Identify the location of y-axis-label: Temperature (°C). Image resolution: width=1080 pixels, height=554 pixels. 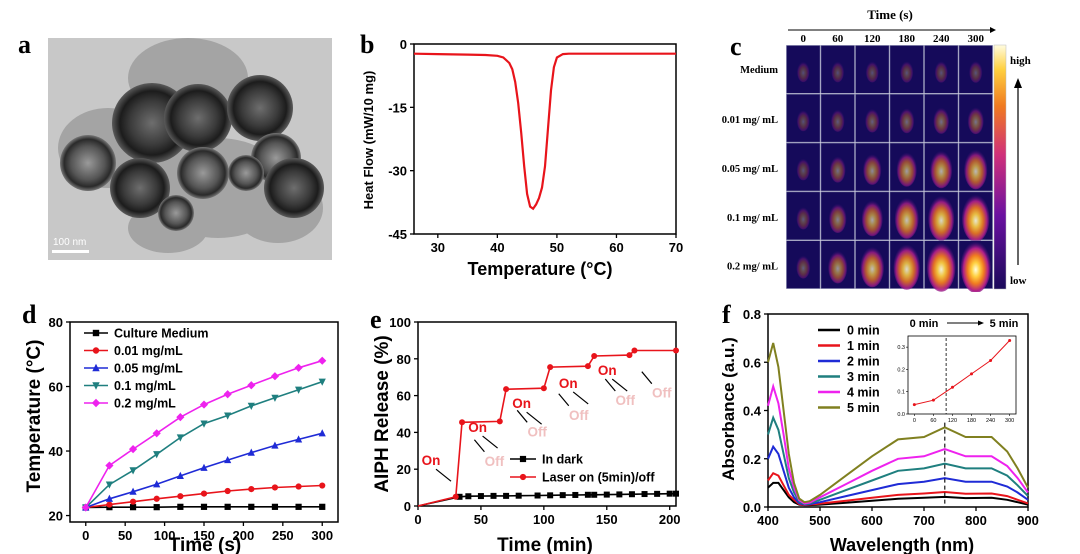
(34, 416).